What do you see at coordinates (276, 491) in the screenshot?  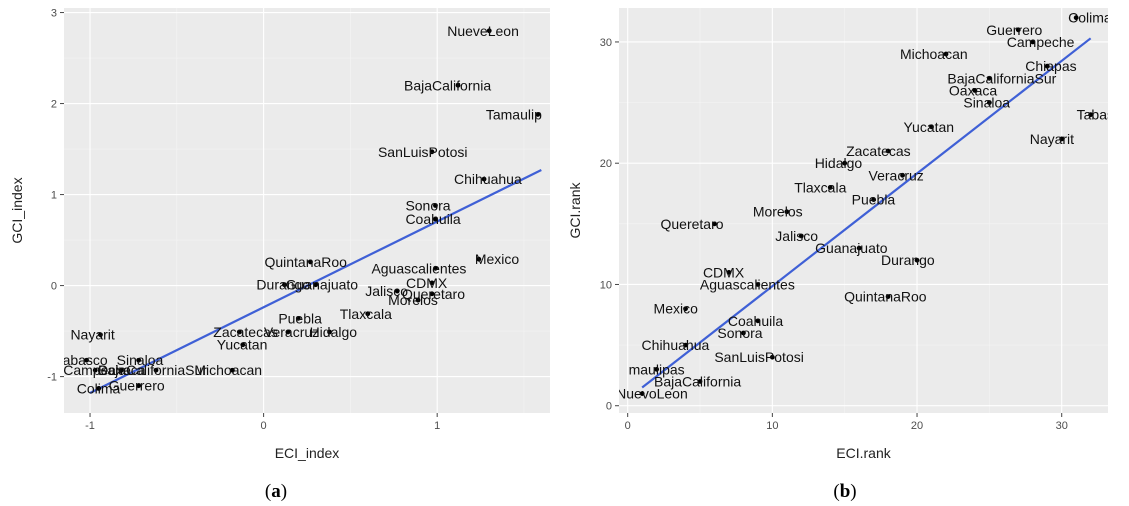 I see `panel-caption: (a)` at bounding box center [276, 491].